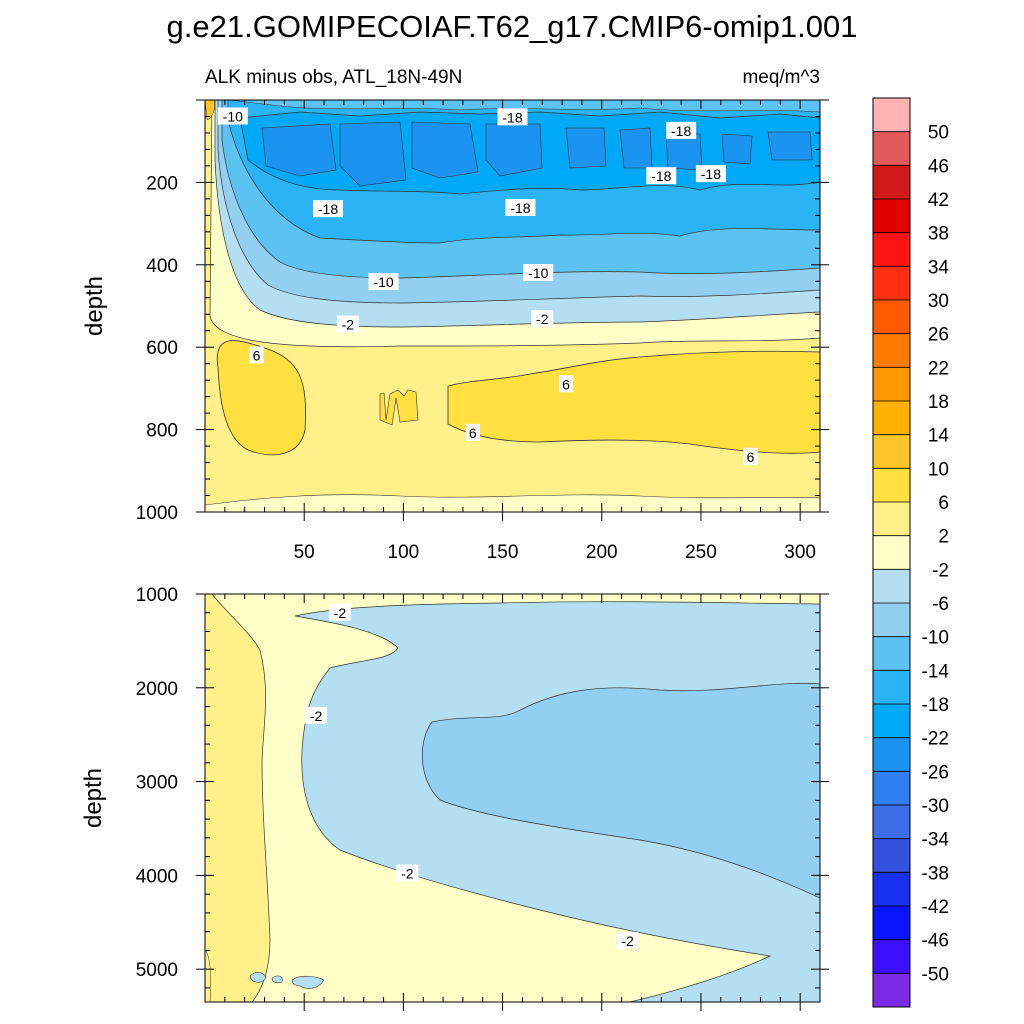 The height and width of the screenshot is (1024, 1024). I want to click on upper-x-tick-label: 100, so click(404, 552).